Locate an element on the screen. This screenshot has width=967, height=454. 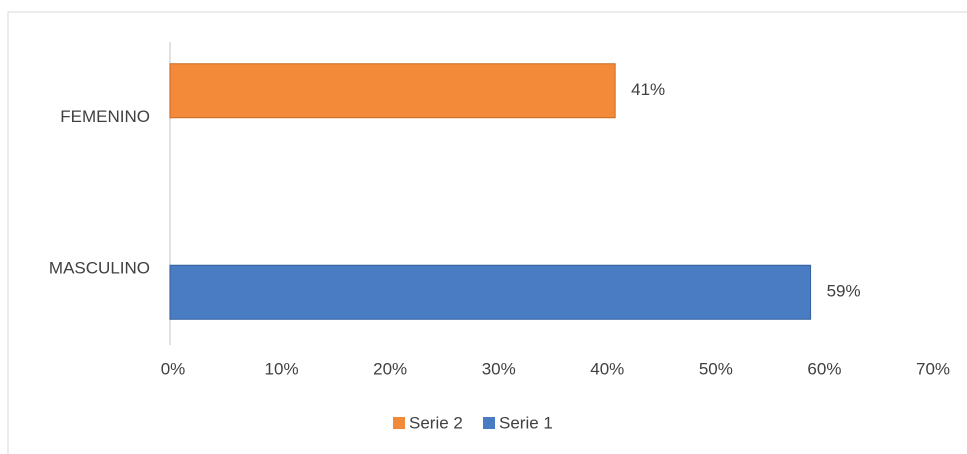
x-tick-label: 0% is located at coordinates (173, 368).